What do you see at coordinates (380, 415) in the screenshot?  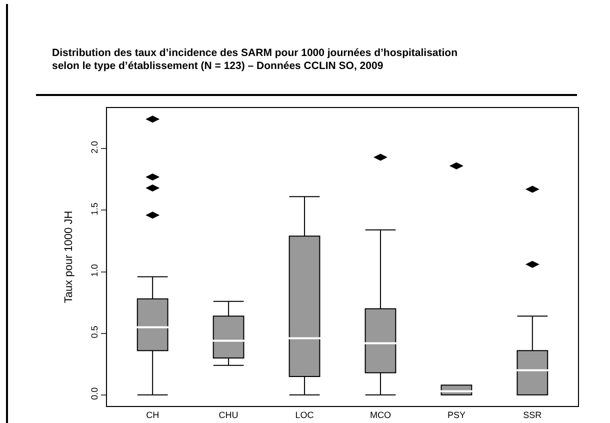 I see `x-tick-label: MCO` at bounding box center [380, 415].